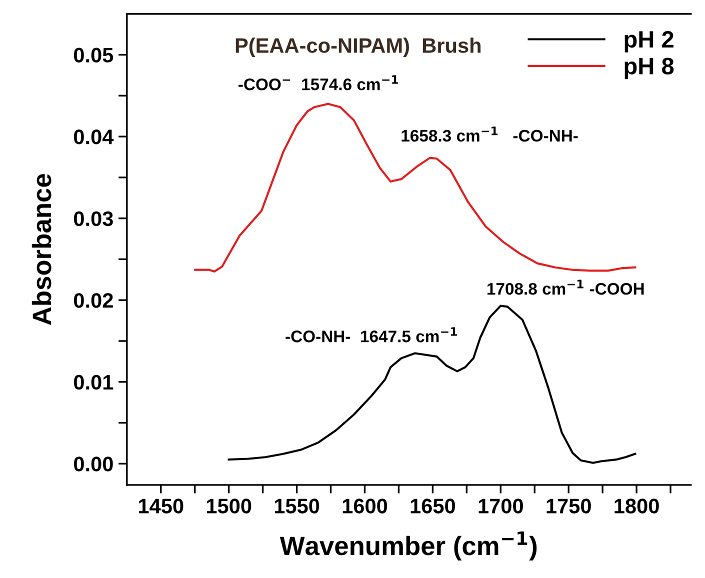 This screenshot has width=705, height=578. What do you see at coordinates (365, 506) in the screenshot?
I see `x-tick-label: 1600` at bounding box center [365, 506].